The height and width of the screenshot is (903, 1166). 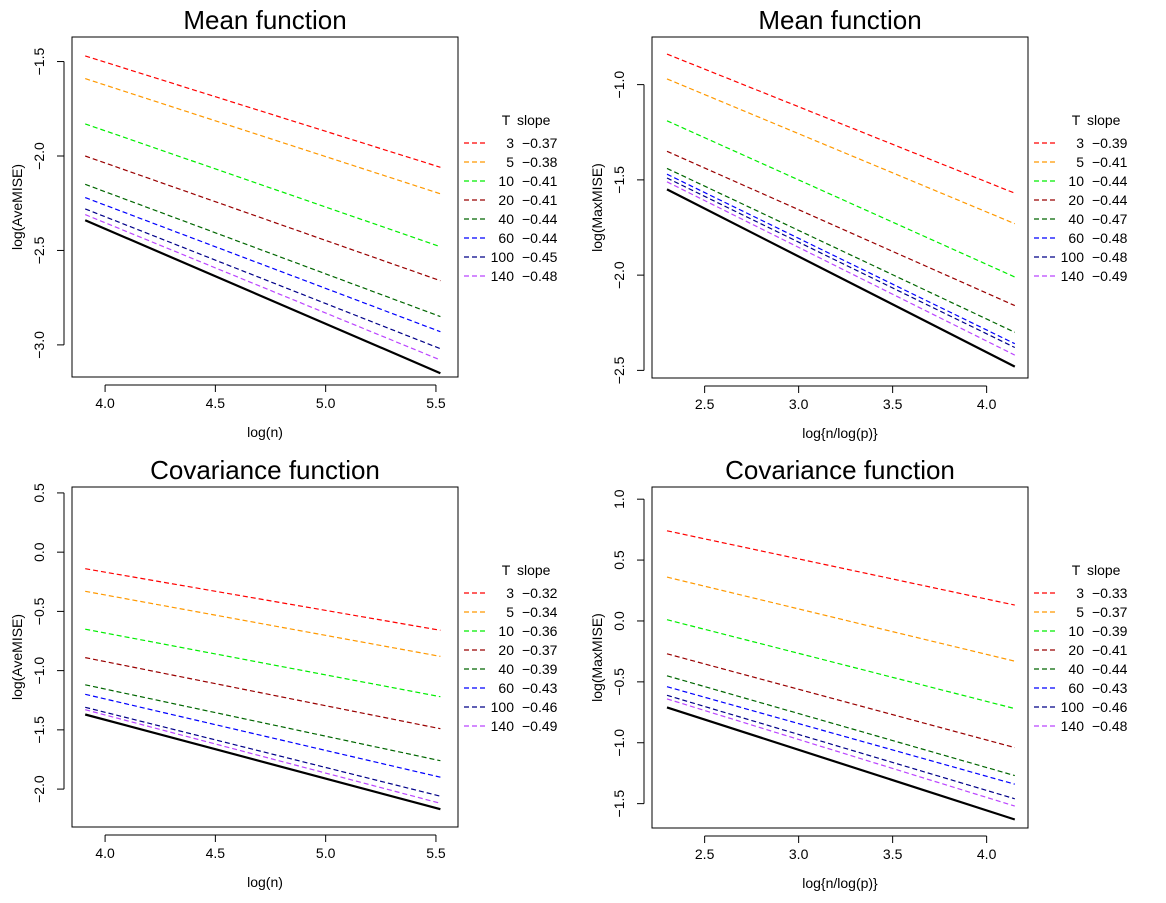 I want to click on legend-slope-value: −0.33, so click(x=1110, y=593).